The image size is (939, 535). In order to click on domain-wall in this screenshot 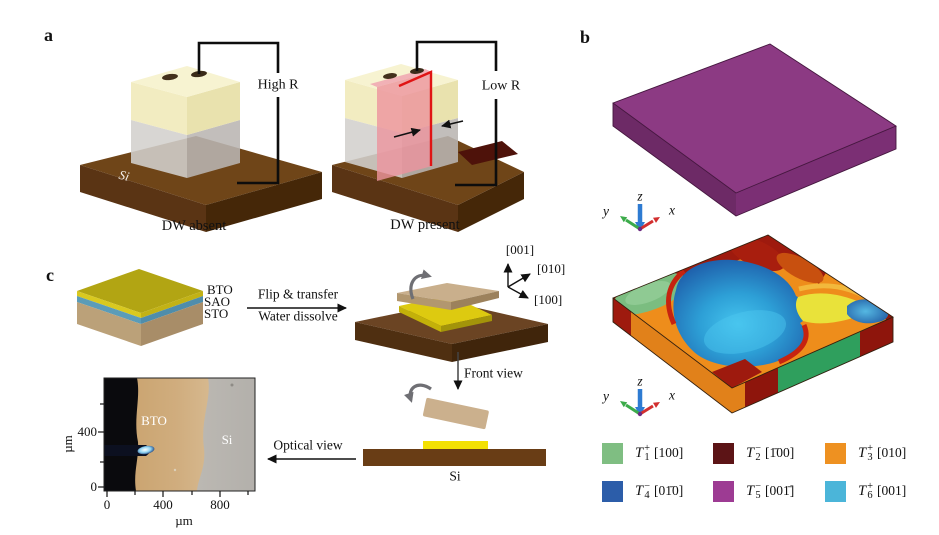, I will do `click(415, 118)`.